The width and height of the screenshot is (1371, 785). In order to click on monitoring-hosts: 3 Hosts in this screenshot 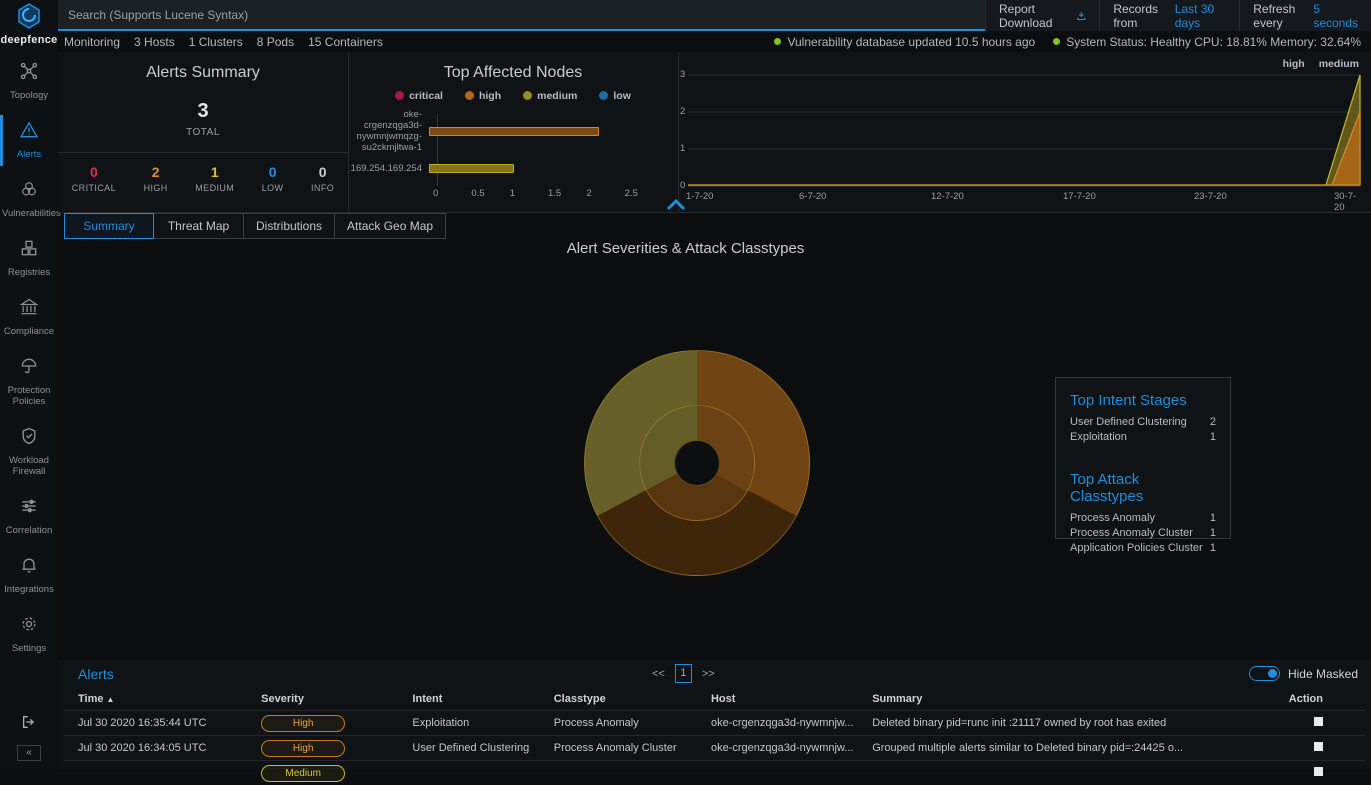, I will do `click(154, 41)`.